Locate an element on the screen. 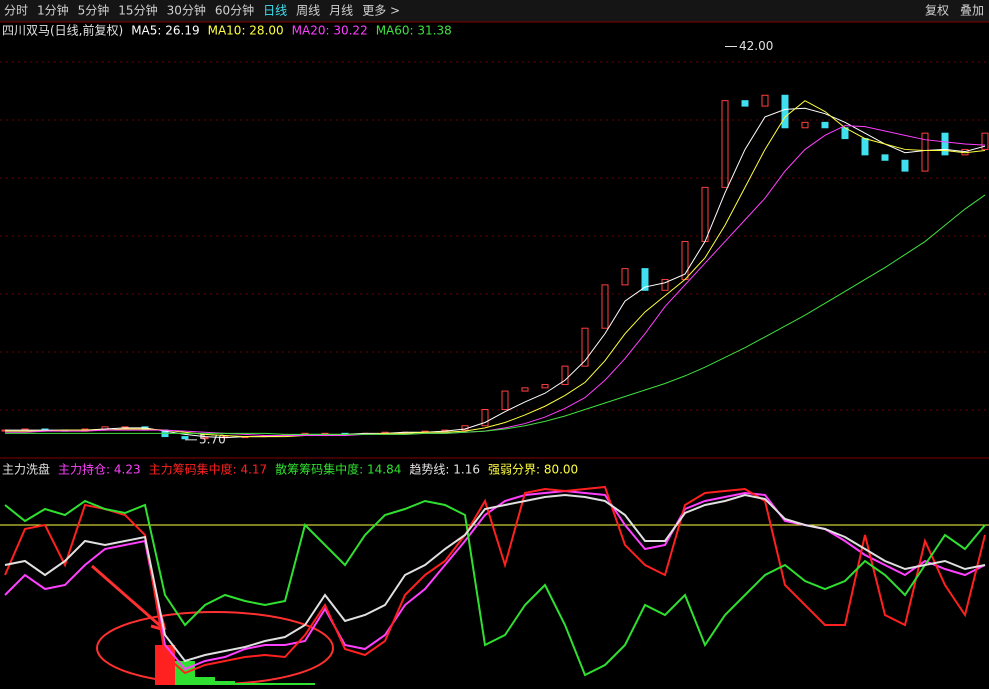 The width and height of the screenshot is (989, 689). toolbar-button: 复权 is located at coordinates (937, 11).